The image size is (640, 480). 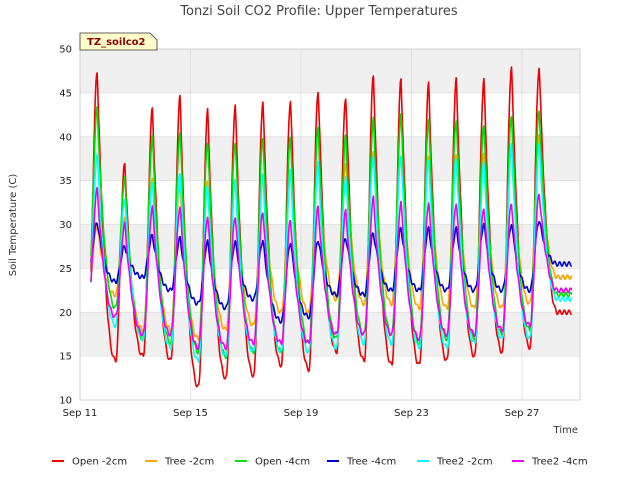 I want to click on tag-label: TZ_soilco2, so click(x=116, y=42).